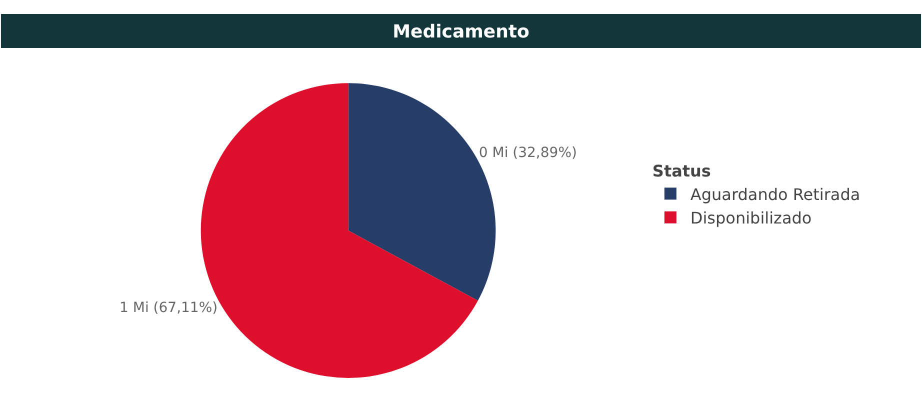  What do you see at coordinates (751, 218) in the screenshot?
I see `legend-label: Disponibilizado` at bounding box center [751, 218].